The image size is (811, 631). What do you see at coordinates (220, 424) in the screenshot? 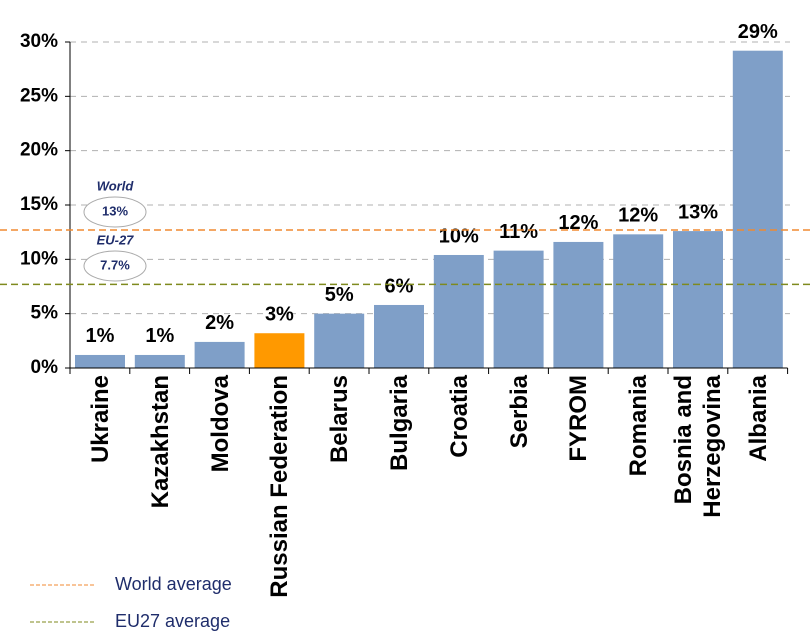
I see `x-tick-label: Moldova` at bounding box center [220, 424].